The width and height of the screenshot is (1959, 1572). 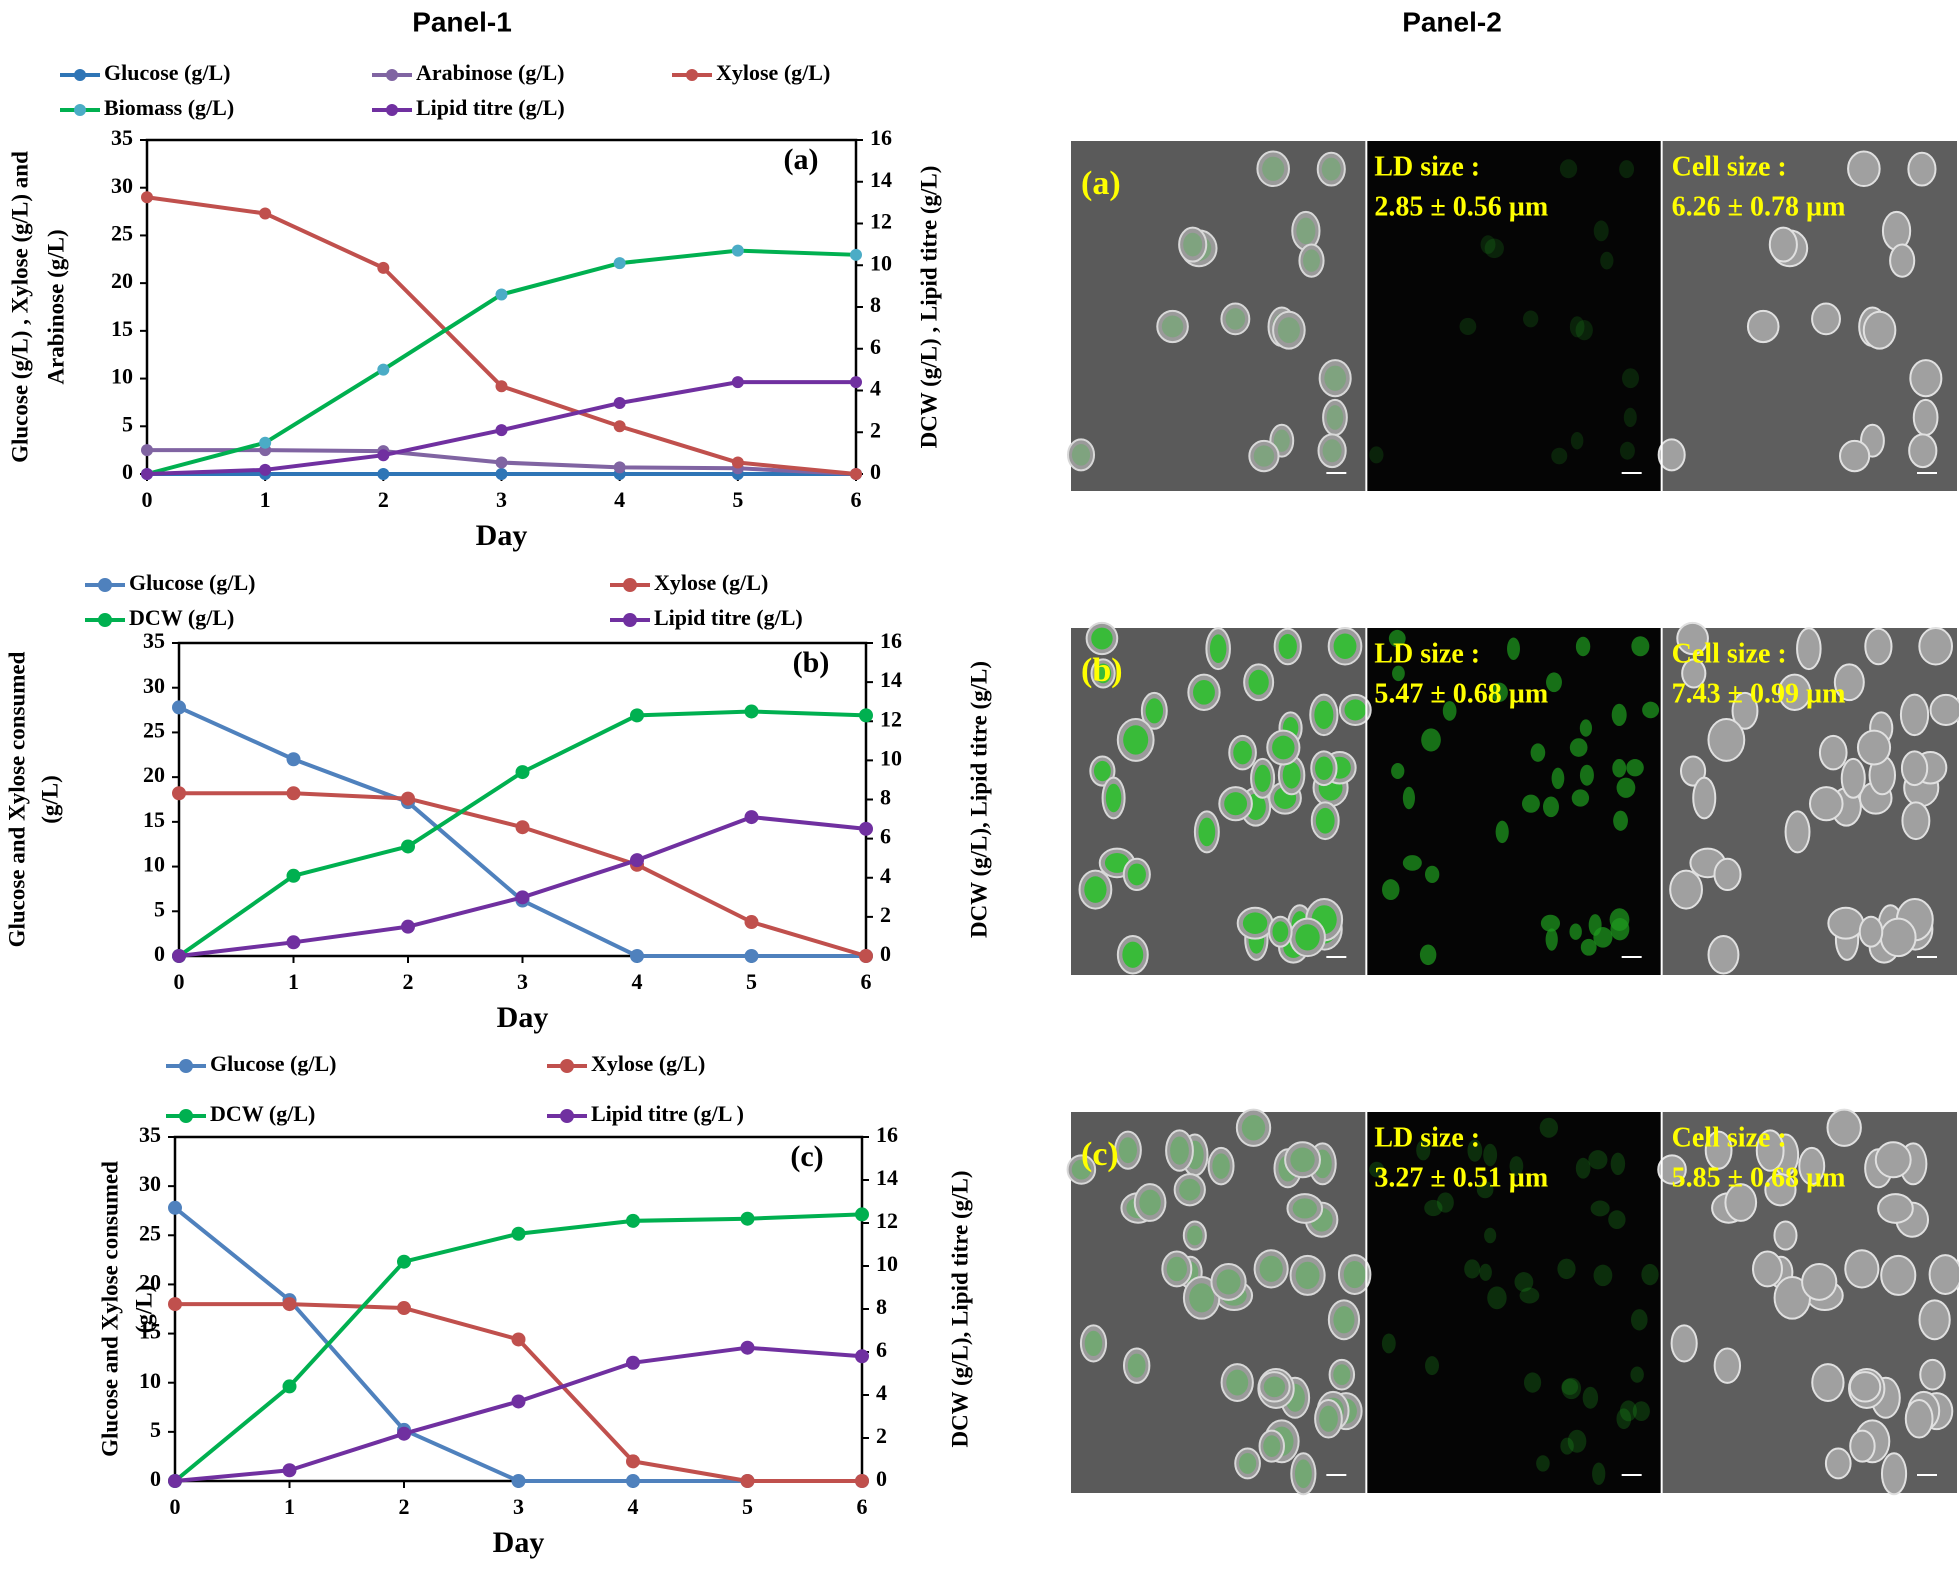 What do you see at coordinates (16, 799) in the screenshot?
I see `y-axis-label: Glucose and Xylose consumed` at bounding box center [16, 799].